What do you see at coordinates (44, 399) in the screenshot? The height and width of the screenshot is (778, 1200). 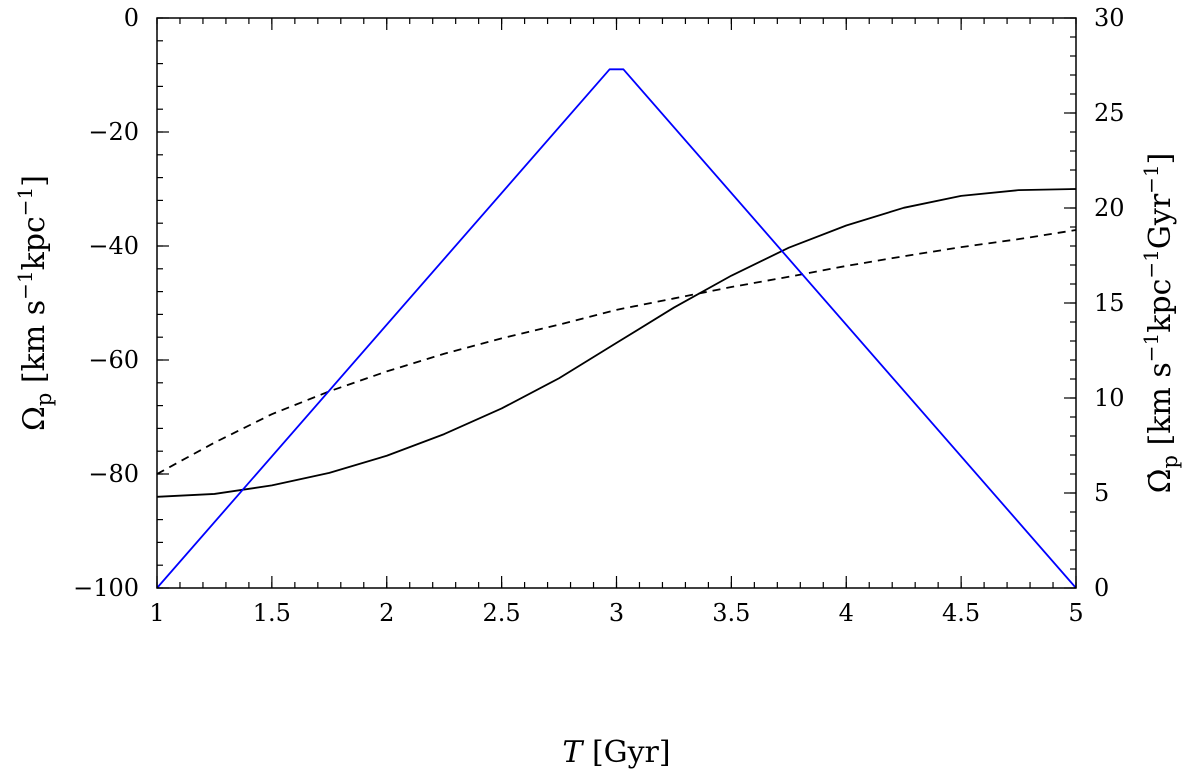 I see `y-left-axis-title-subscript: p` at bounding box center [44, 399].